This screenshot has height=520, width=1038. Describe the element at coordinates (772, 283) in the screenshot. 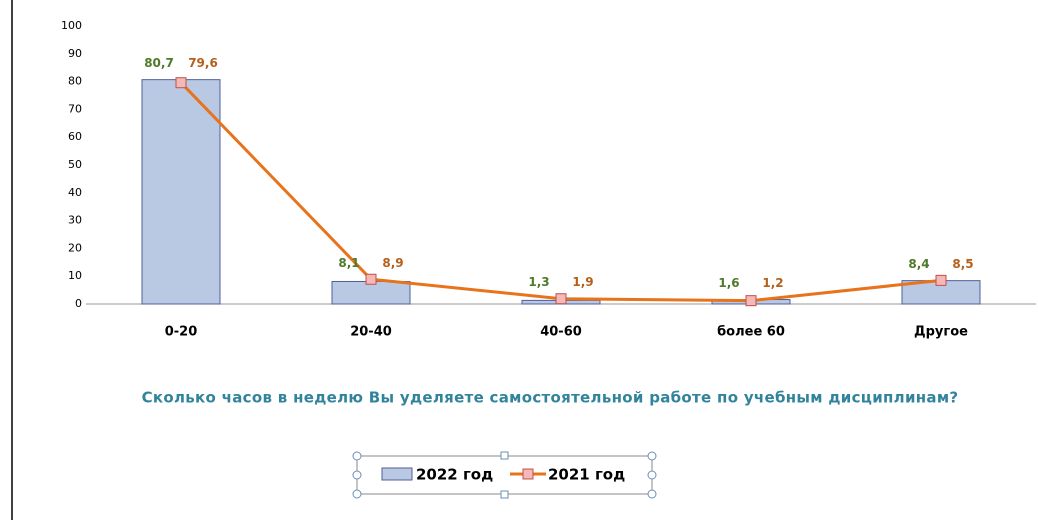

I see `data-label: 1,2` at that location.